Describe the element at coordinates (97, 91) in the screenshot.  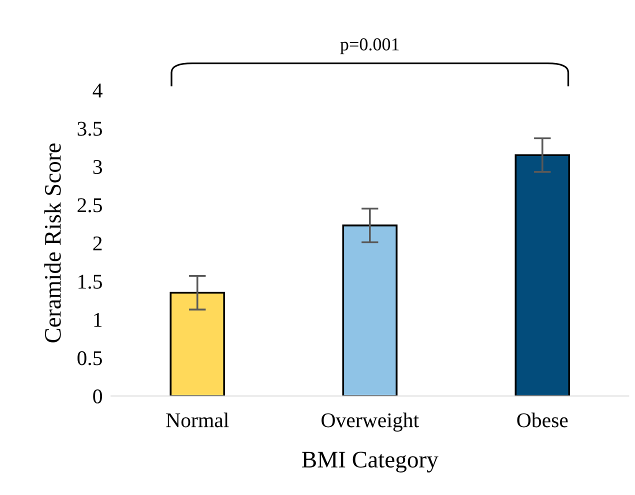
I see `y-tick-label: 4` at that location.